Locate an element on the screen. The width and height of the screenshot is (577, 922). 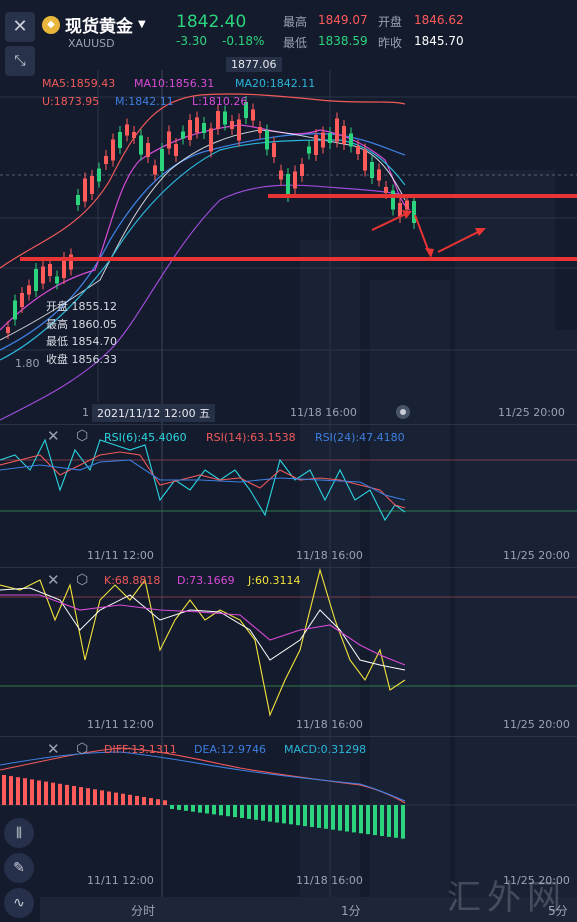
tab-5-minute: 5分 is located at coordinates (558, 911).